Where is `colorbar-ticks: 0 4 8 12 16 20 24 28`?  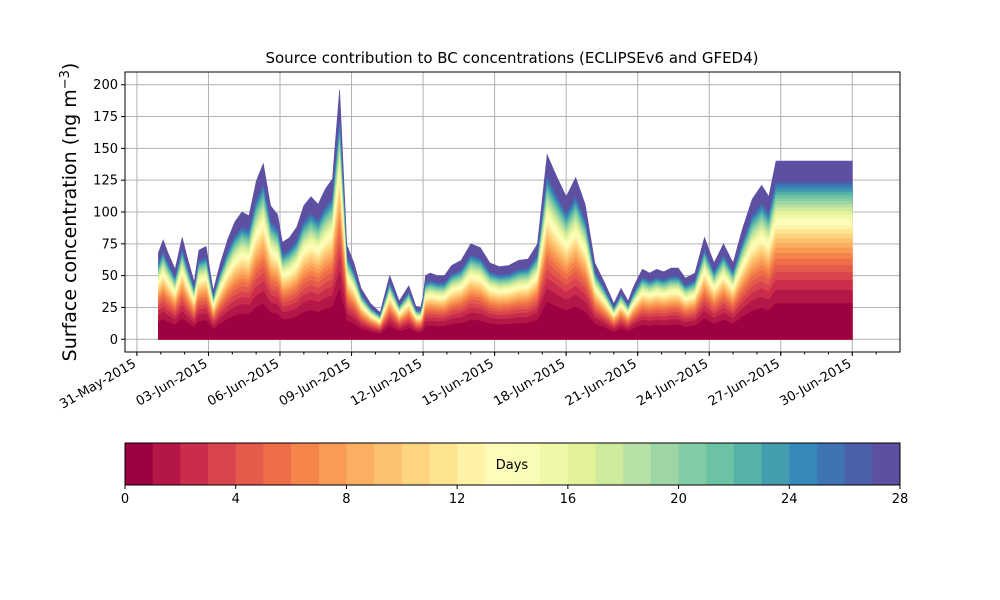
colorbar-ticks: 0 4 8 12 16 20 24 28 is located at coordinates (514, 496).